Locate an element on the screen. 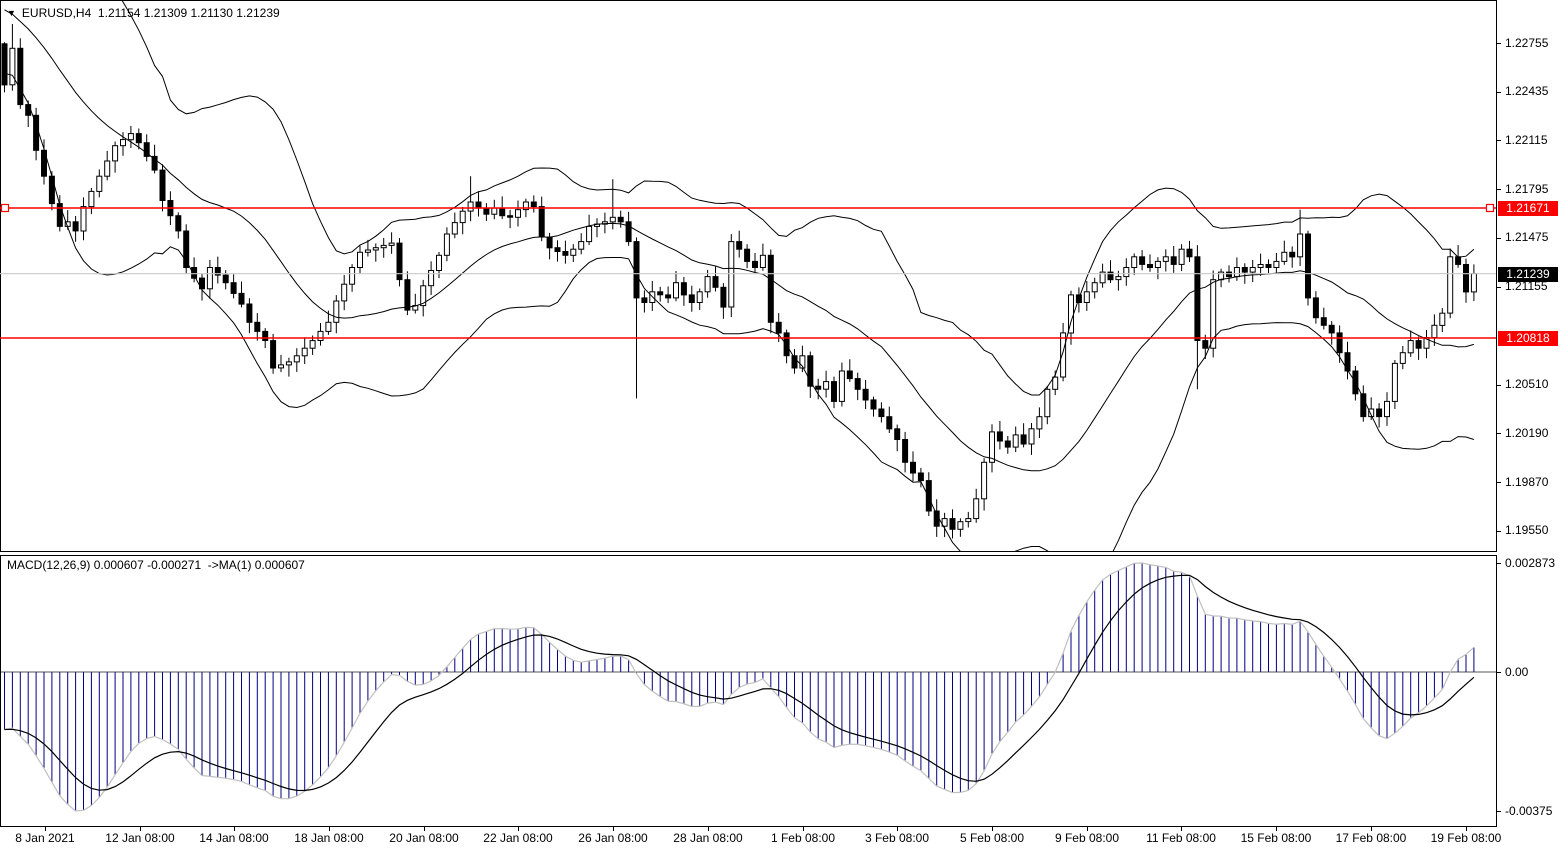 The width and height of the screenshot is (1560, 850). time-axis-label: 5 Feb 08:00 is located at coordinates (992, 838).